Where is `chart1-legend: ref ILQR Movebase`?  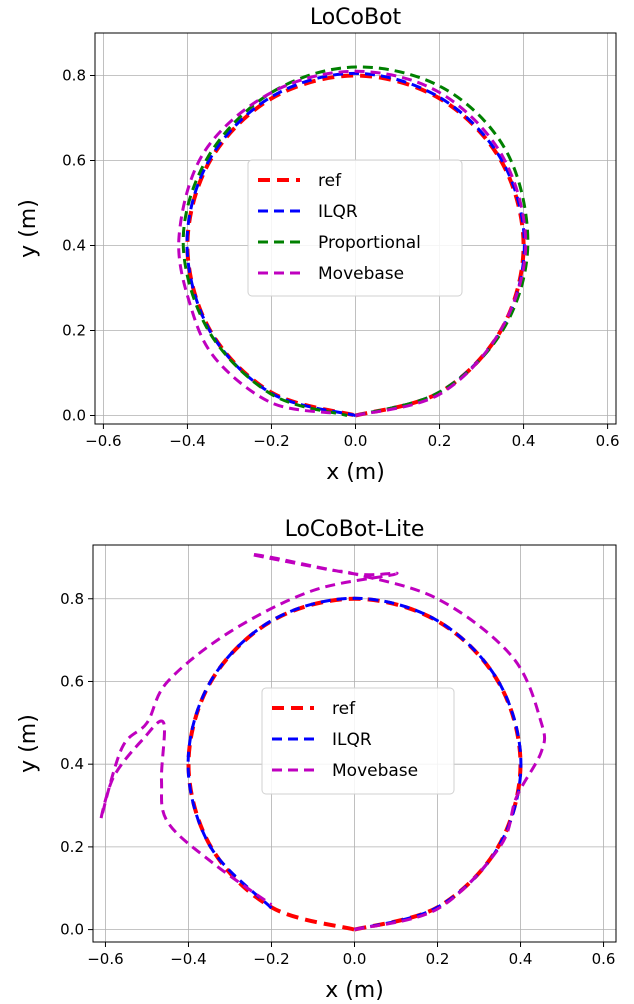
chart1-legend: ref ILQR Movebase is located at coordinates (358, 741).